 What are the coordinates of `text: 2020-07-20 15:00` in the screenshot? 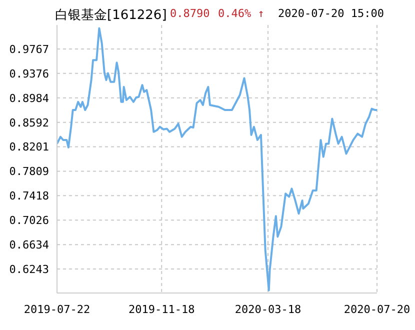 It's located at (331, 13).